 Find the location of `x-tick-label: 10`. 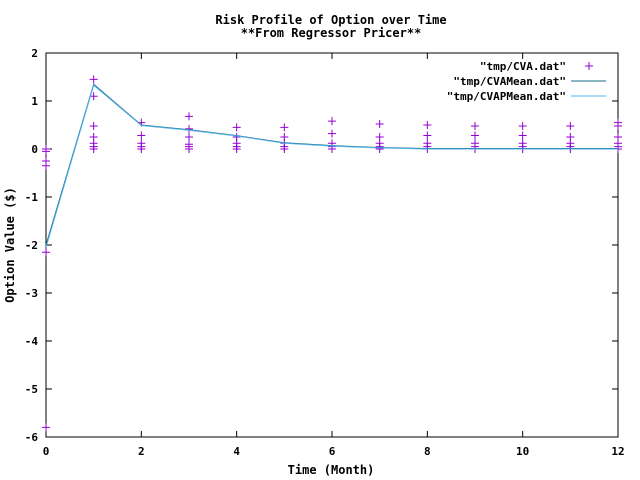

x-tick-label: 10 is located at coordinates (522, 451).